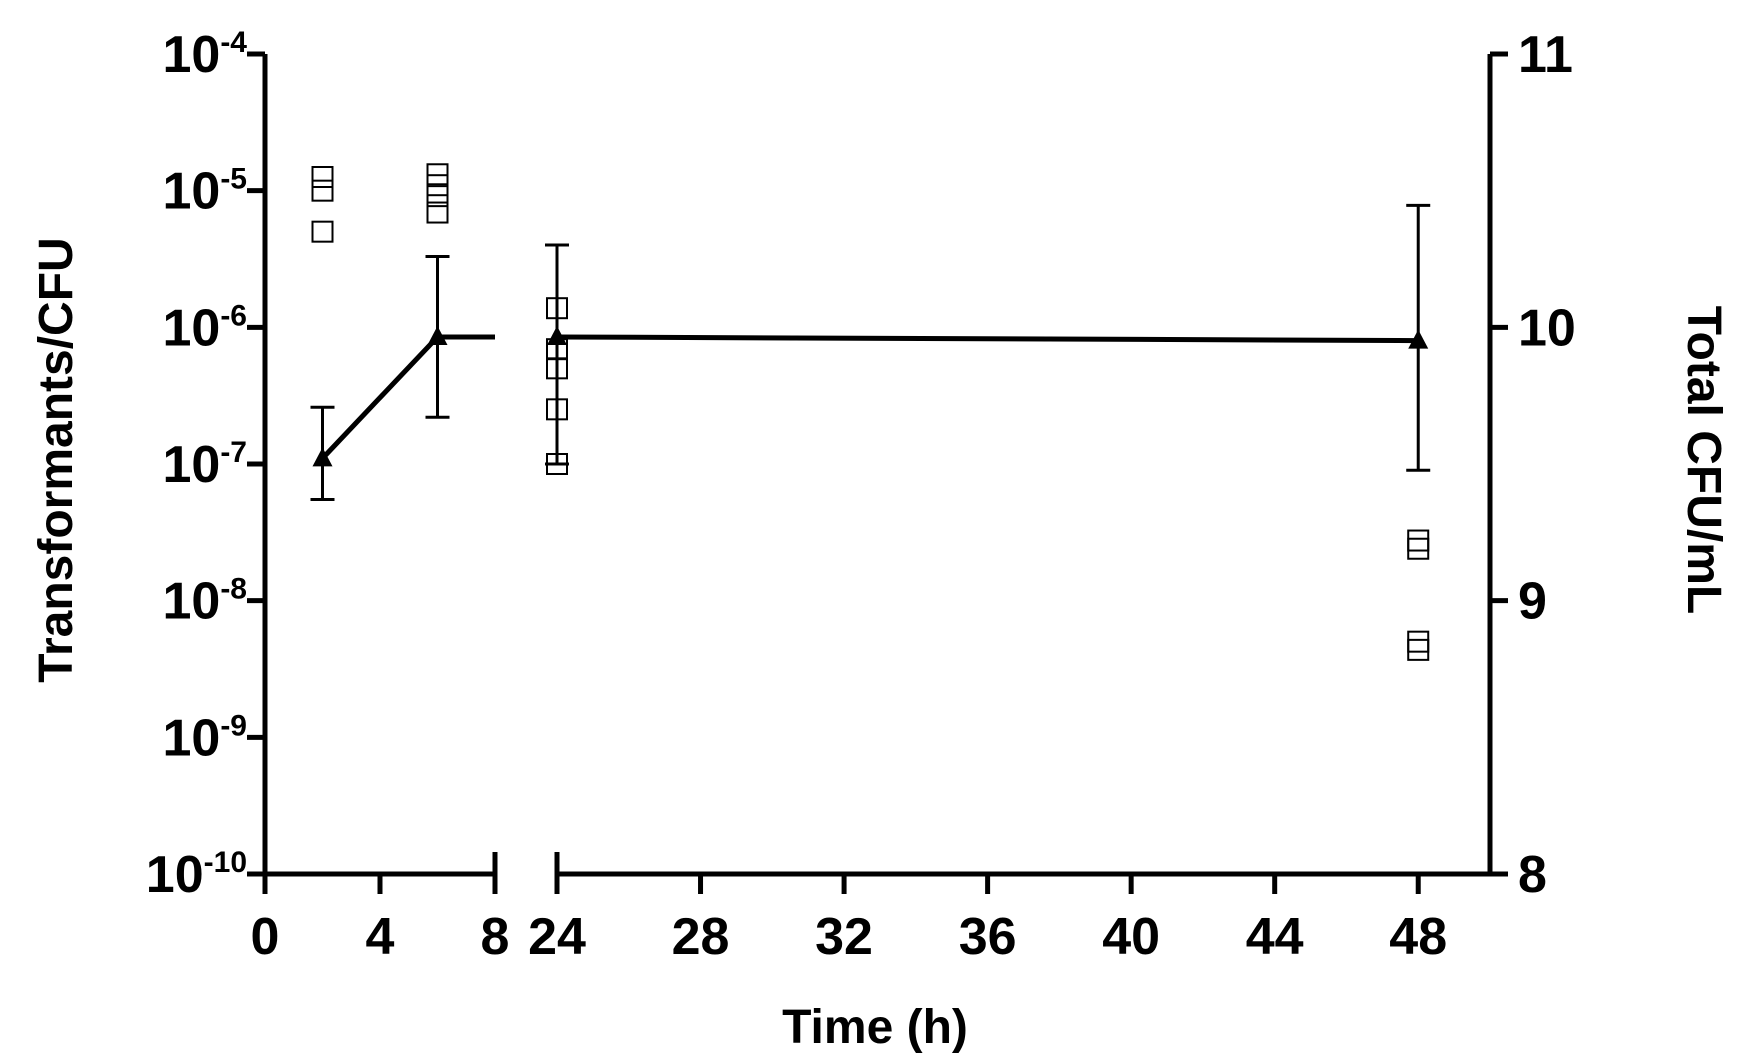  Describe the element at coordinates (495, 937) in the screenshot. I see `x-tick-label: 8` at that location.